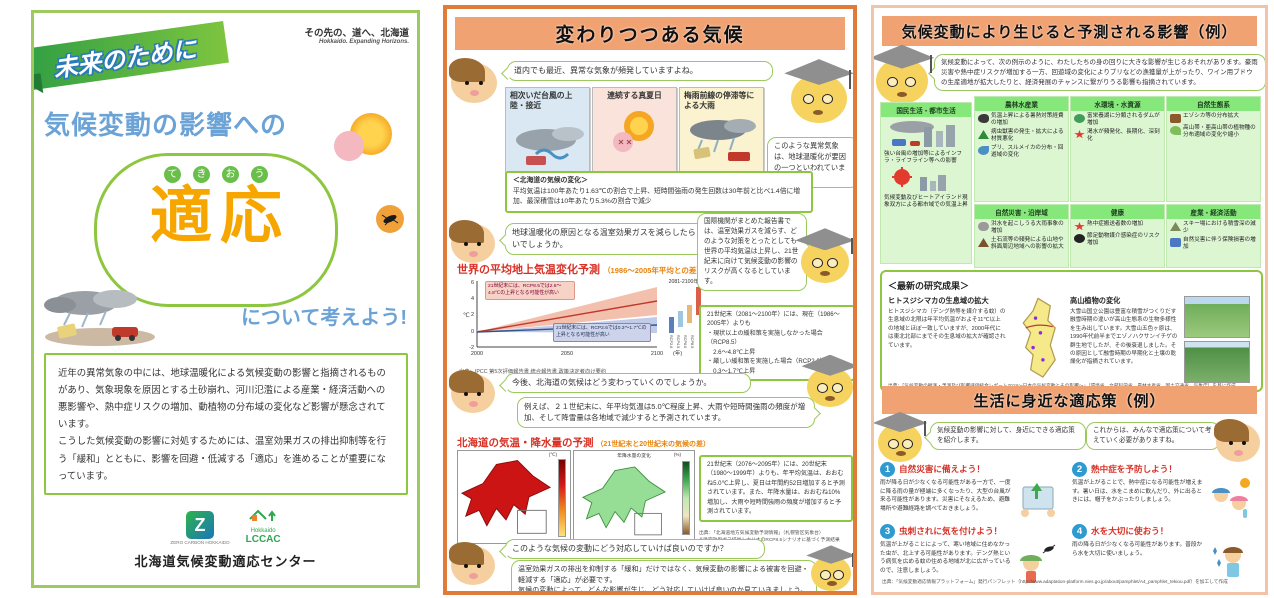 The image size is (1274, 598). Describe the element at coordinates (201, 174) in the screenshot. I see `furigana-circle: き` at that location.